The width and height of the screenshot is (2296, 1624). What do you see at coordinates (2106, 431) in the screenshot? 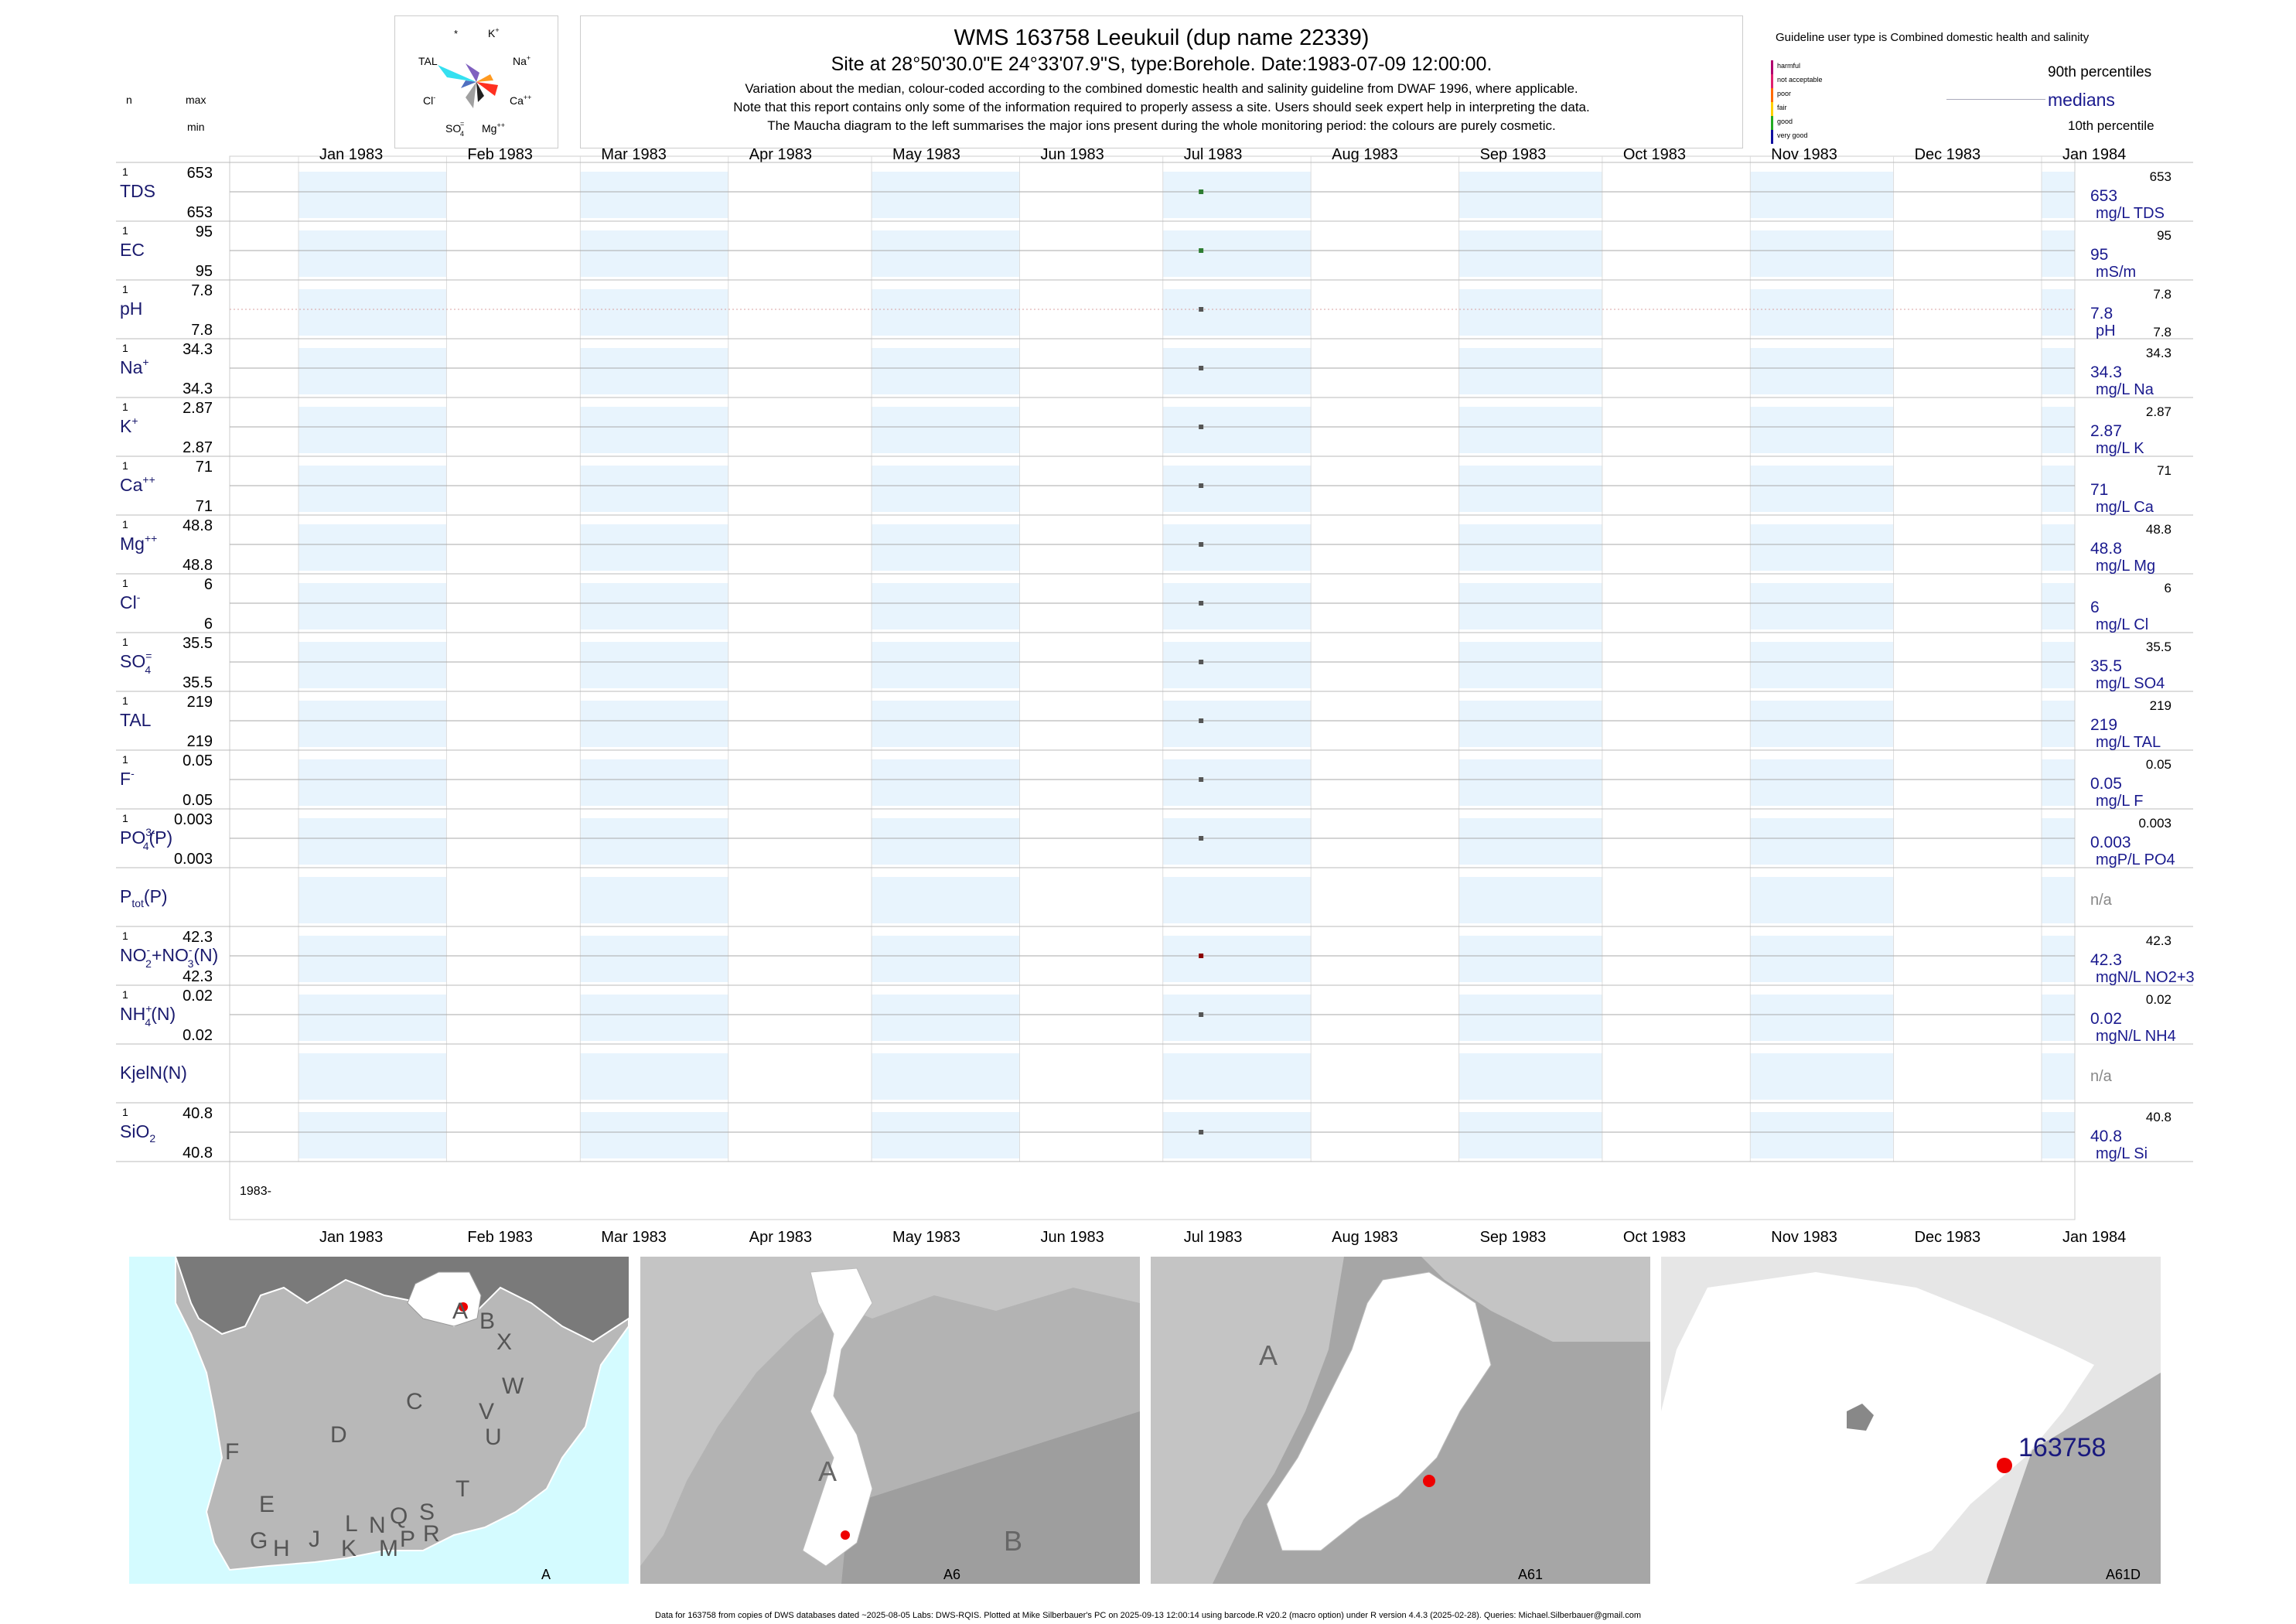
I see `row-median-value: 2.87` at bounding box center [2106, 431].